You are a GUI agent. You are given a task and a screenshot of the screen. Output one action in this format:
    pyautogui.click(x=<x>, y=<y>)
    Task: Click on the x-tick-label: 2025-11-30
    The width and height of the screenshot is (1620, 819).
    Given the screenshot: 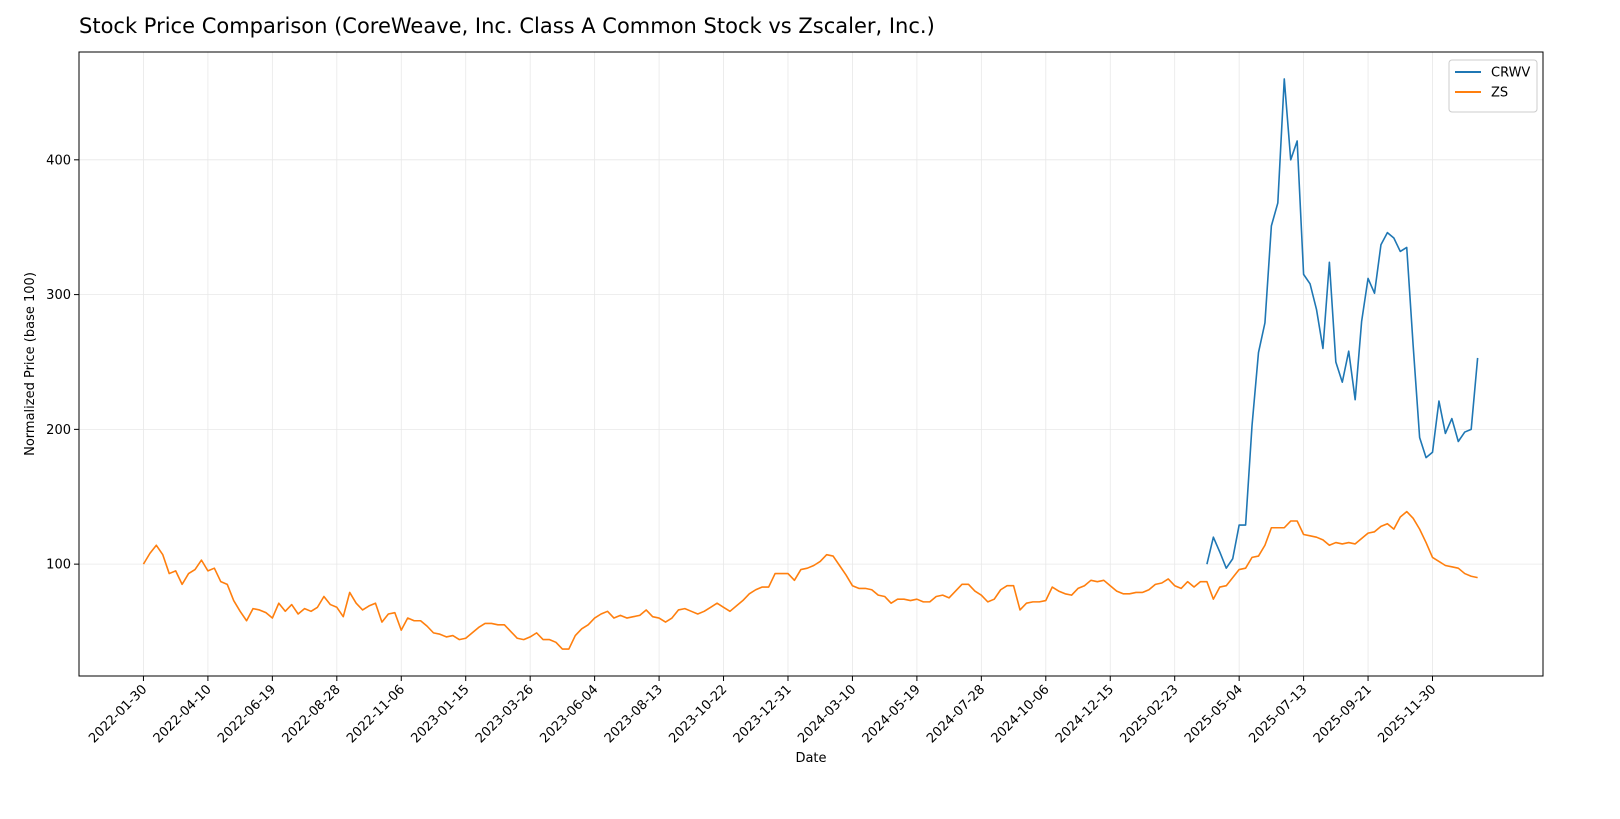 What is the action you would take?
    pyautogui.click(x=1407, y=714)
    